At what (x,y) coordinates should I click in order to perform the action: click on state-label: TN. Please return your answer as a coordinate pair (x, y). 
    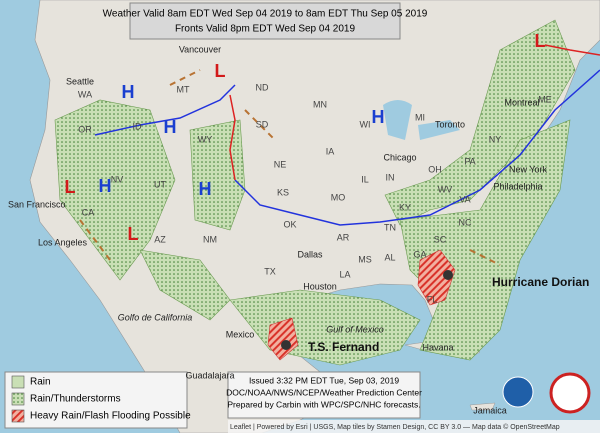
    Looking at the image, I should click on (390, 227).